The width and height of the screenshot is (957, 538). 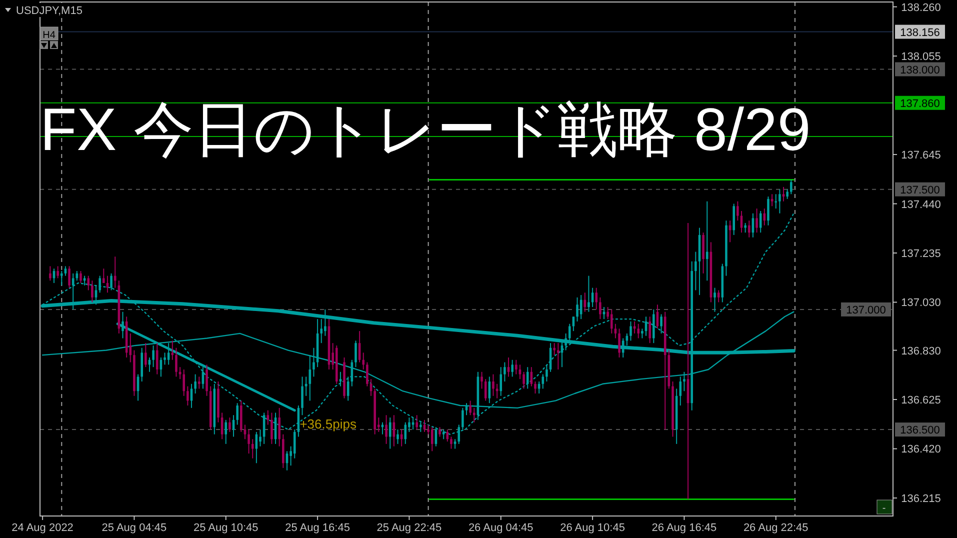 I want to click on x-tick-label: 26 Aug 04:45, so click(x=501, y=528).